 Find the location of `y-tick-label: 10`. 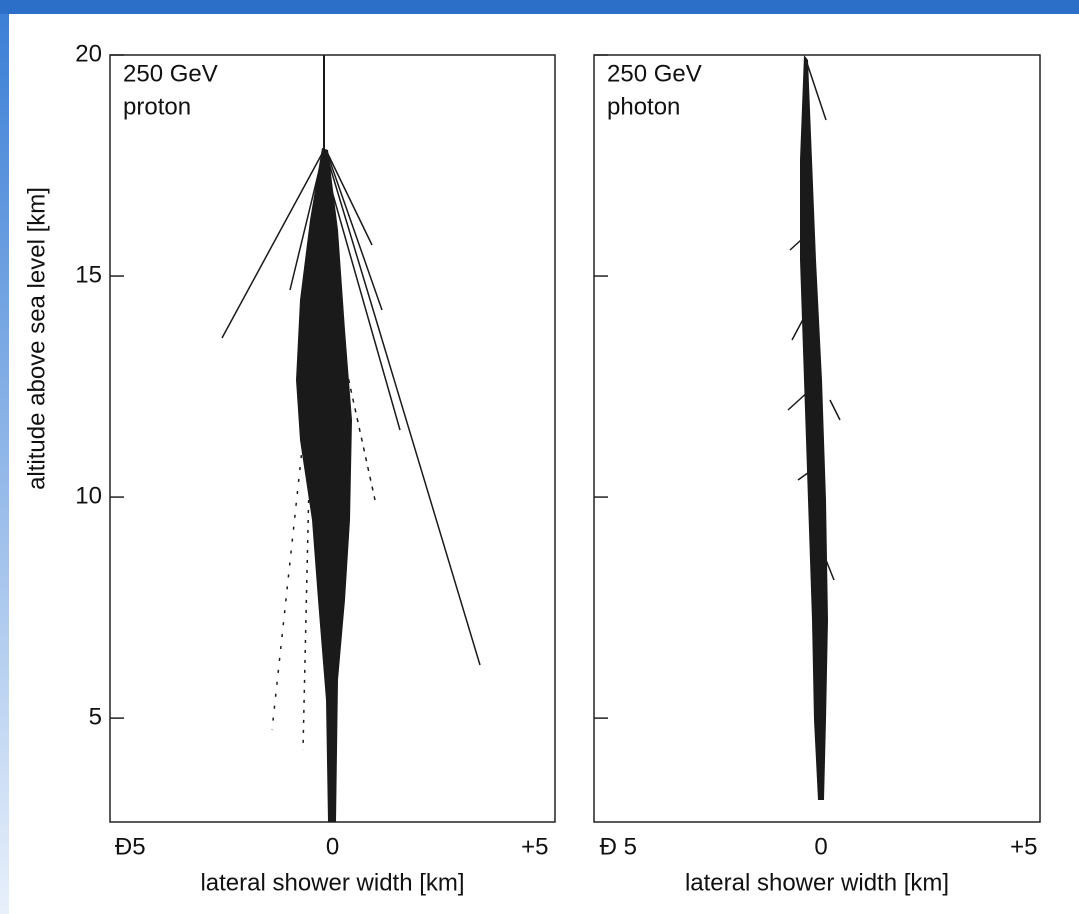

y-tick-label: 10 is located at coordinates (88, 495).